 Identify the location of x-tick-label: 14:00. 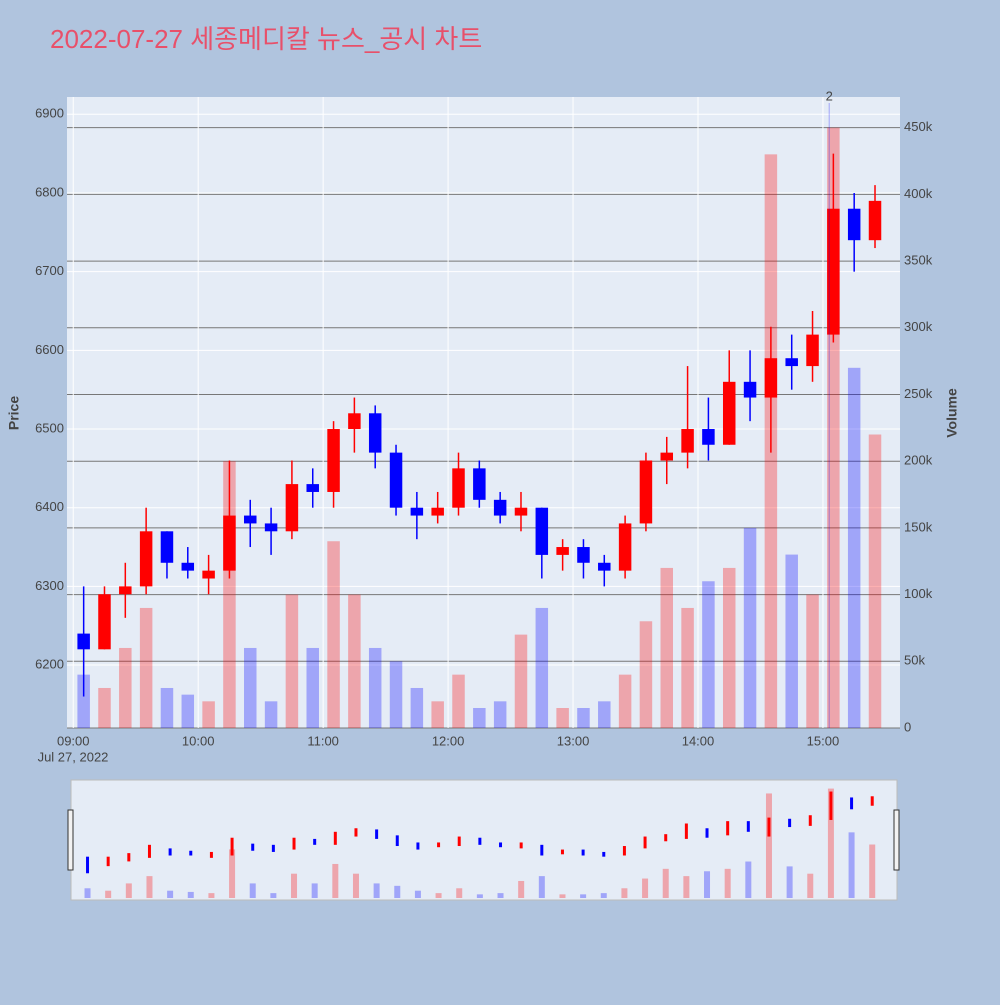
(698, 740).